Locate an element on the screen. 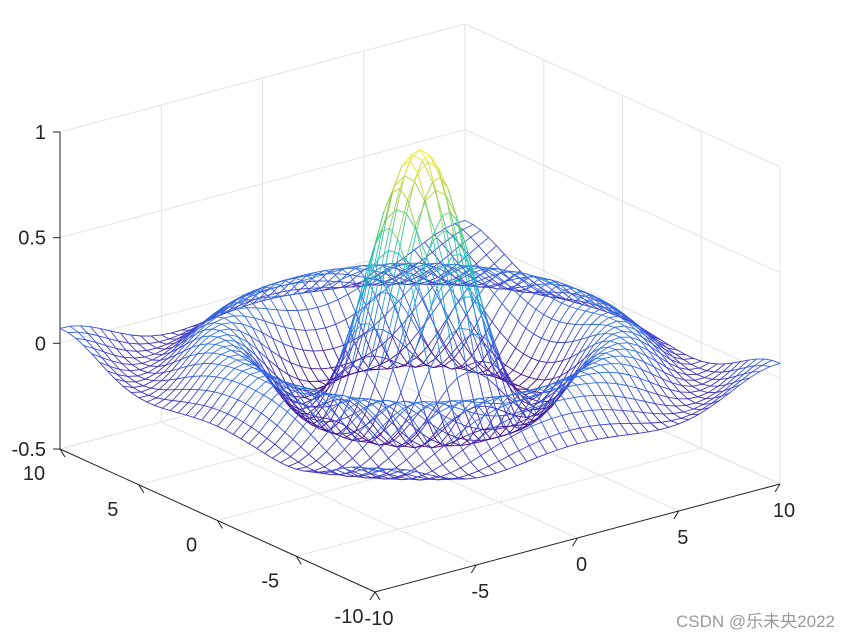 Image resolution: width=851 pixels, height=642 pixels. z-tick-label: -0.5 is located at coordinates (29, 450).